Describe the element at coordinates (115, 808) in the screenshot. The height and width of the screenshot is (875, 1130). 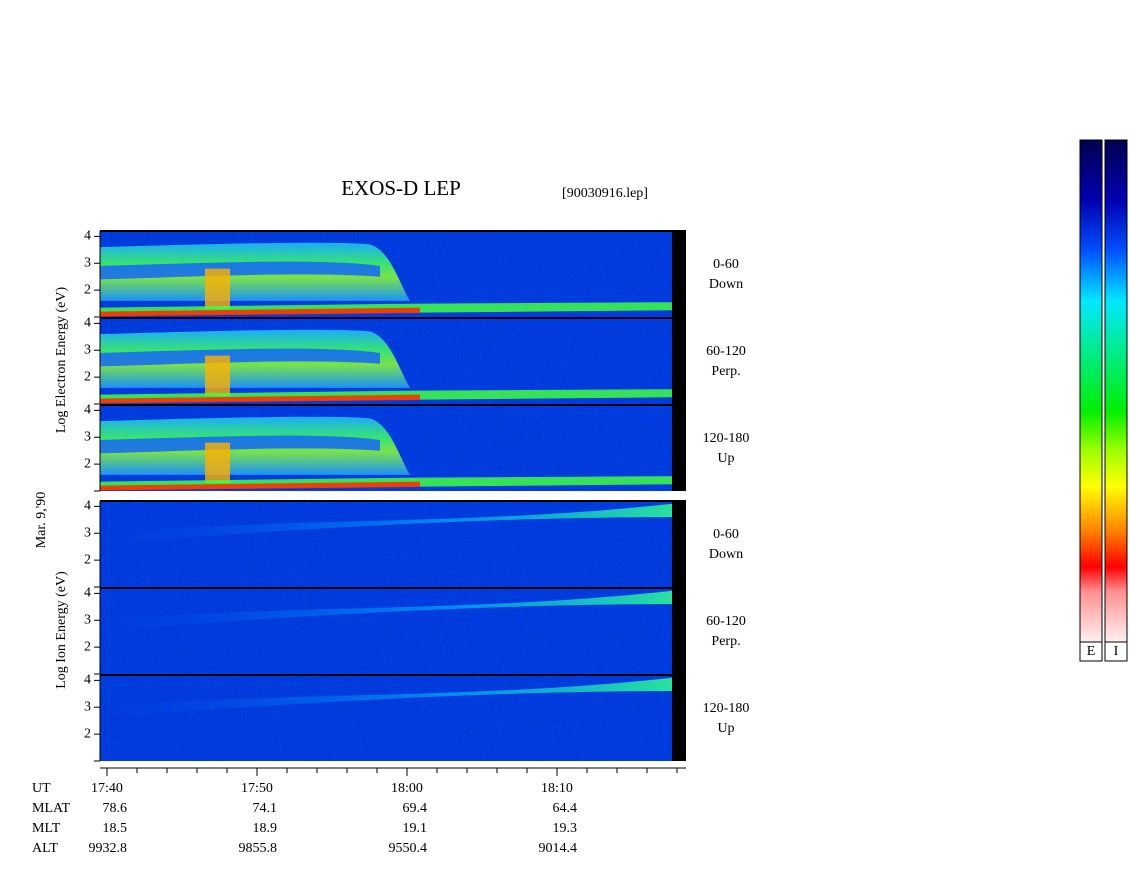
I see `orbit-value: 78.6` at that location.